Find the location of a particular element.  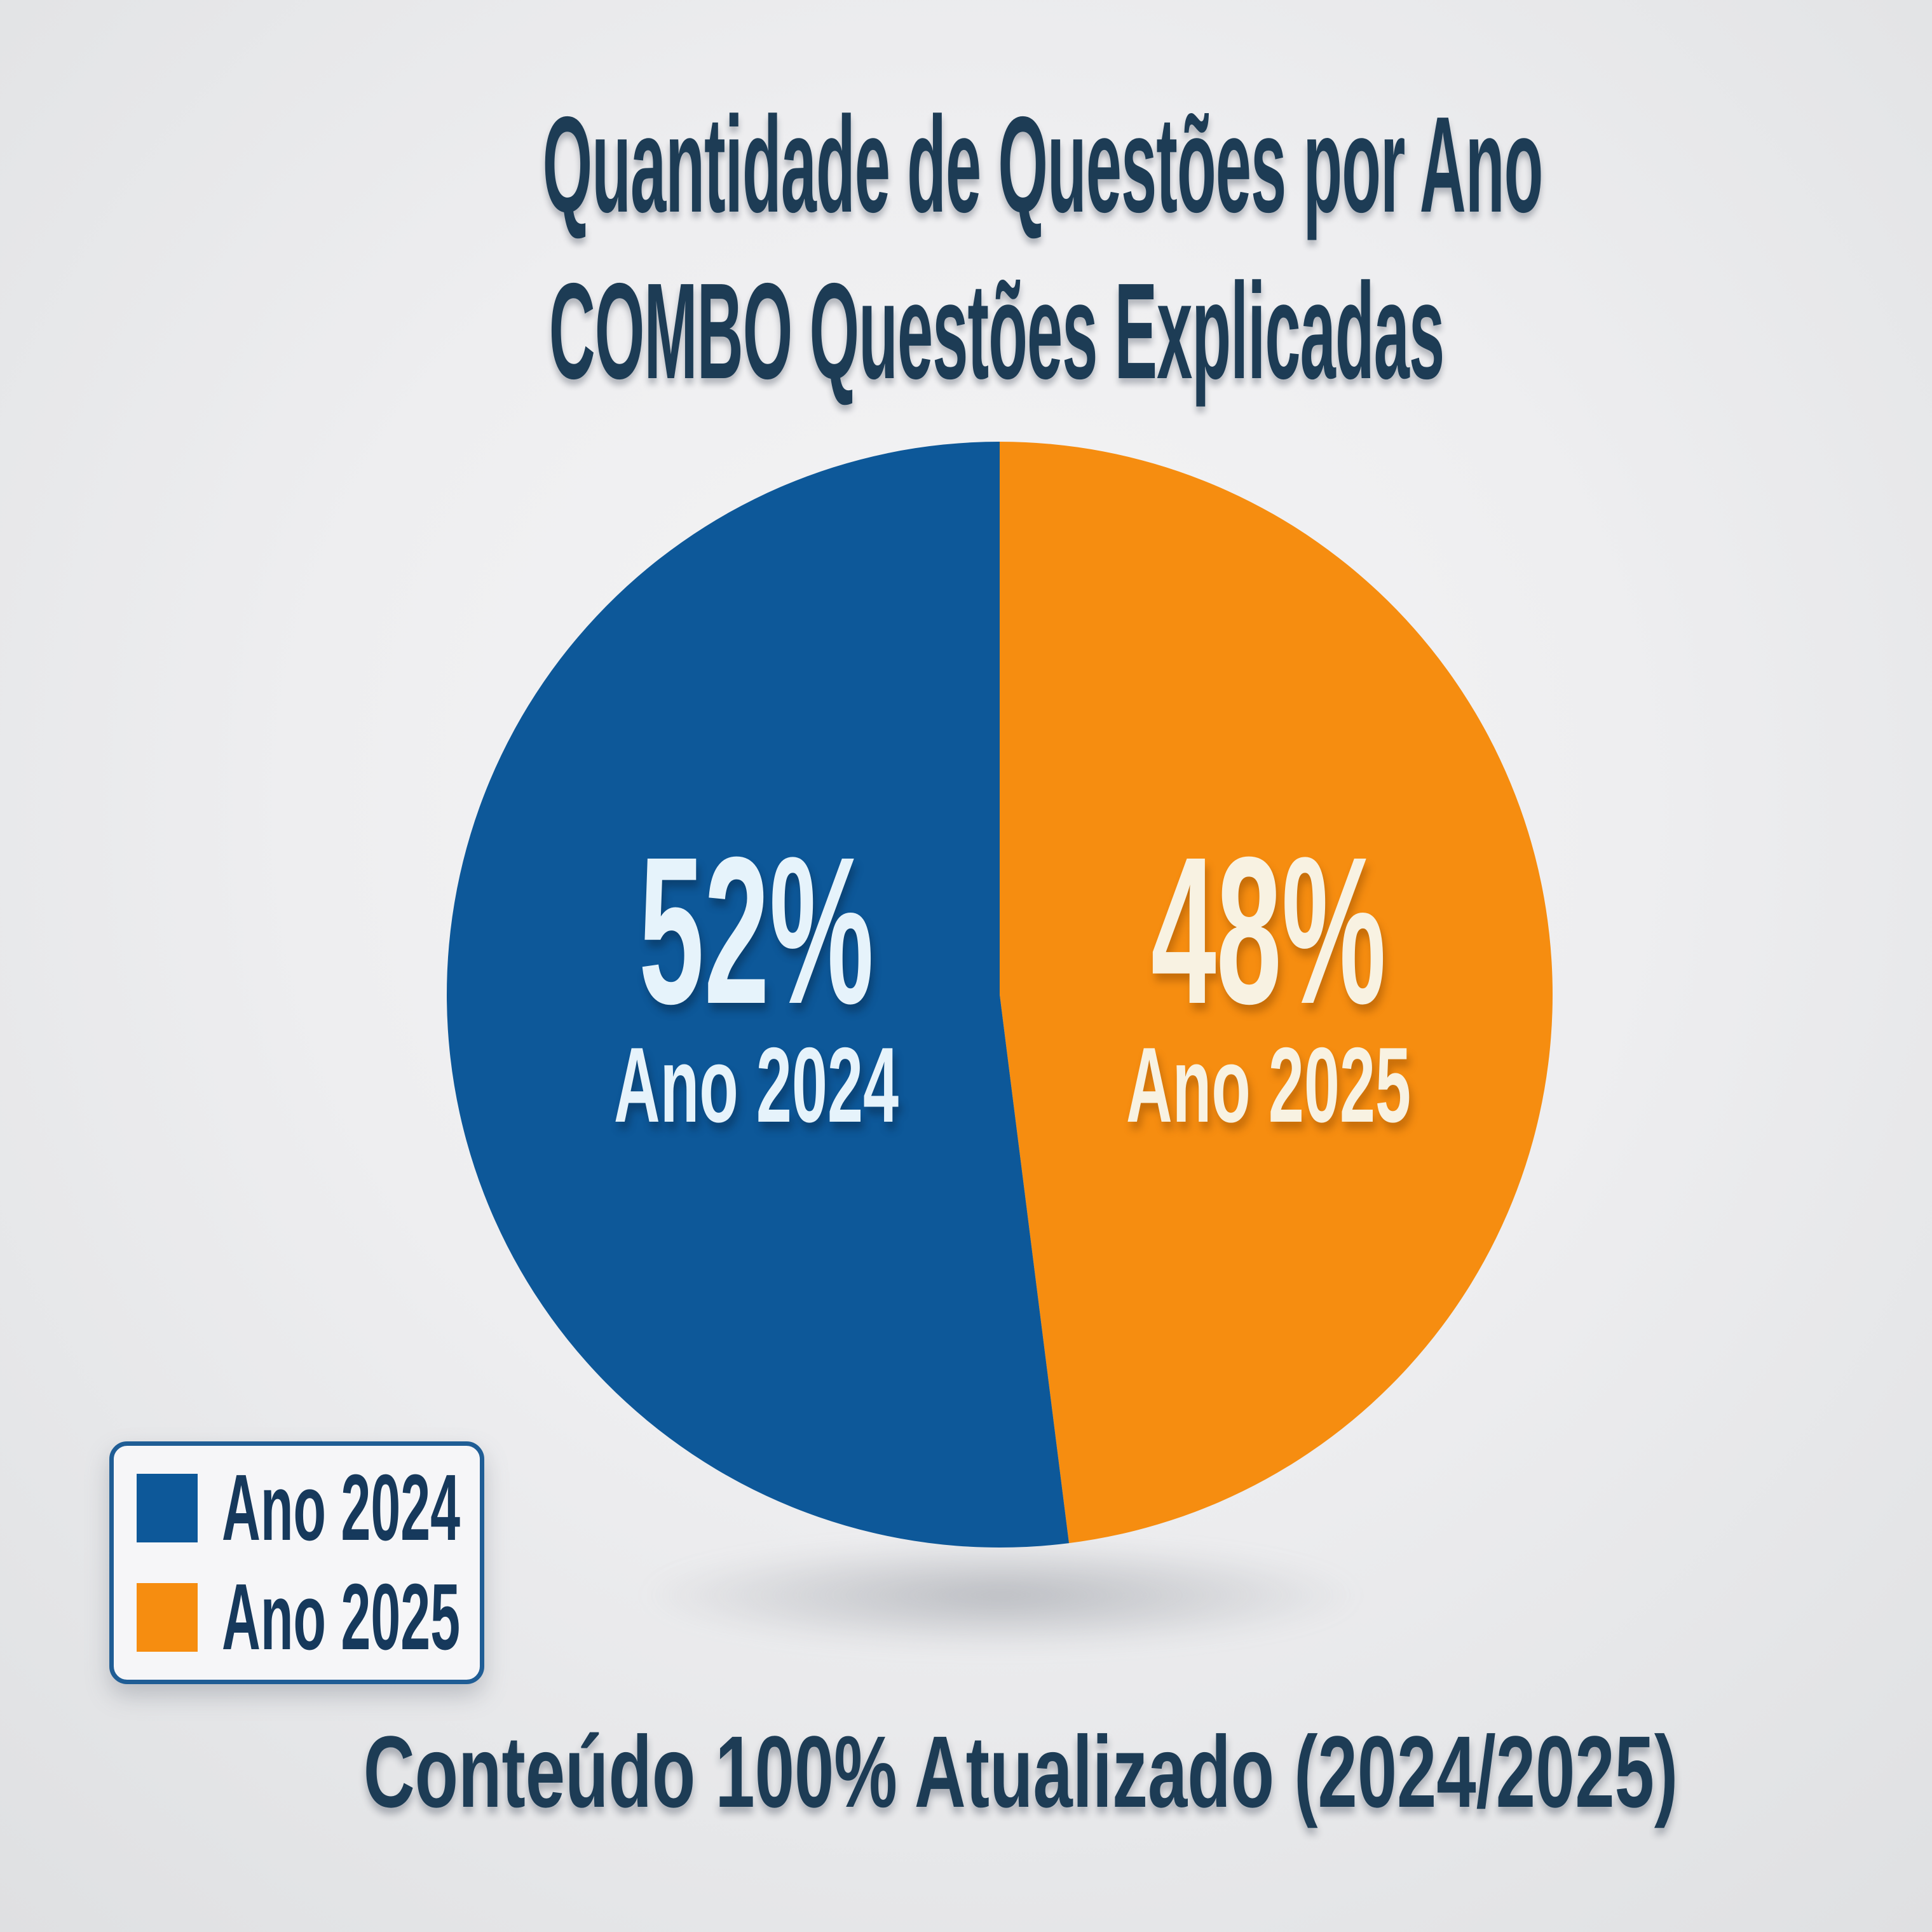

bottom-caption: Conteúdo 100% Atualizado (2024/2025) is located at coordinates (994, 1772).